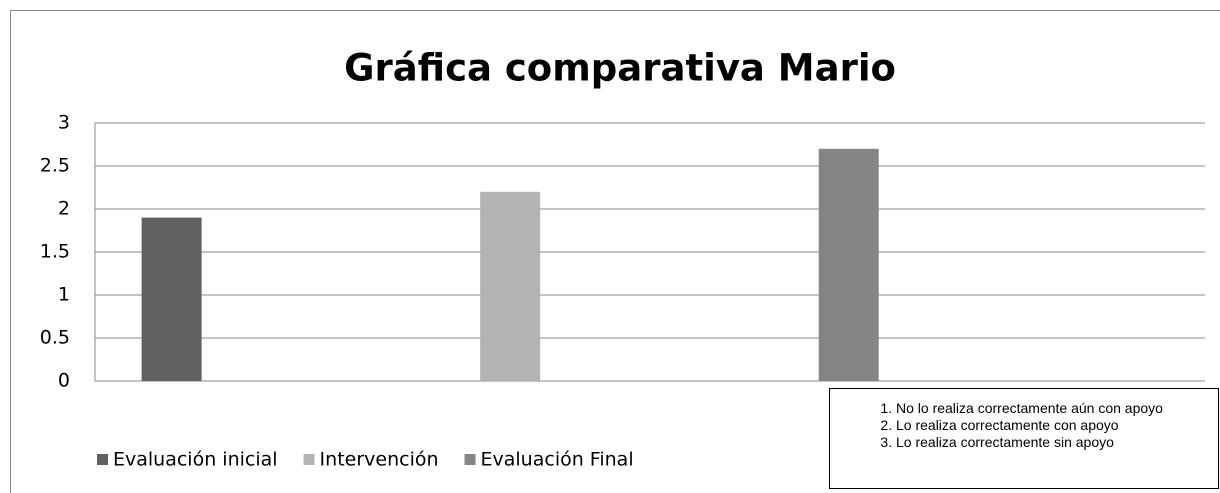  Describe the element at coordinates (557, 460) in the screenshot. I see `legend-label: Evaluación Final` at that location.